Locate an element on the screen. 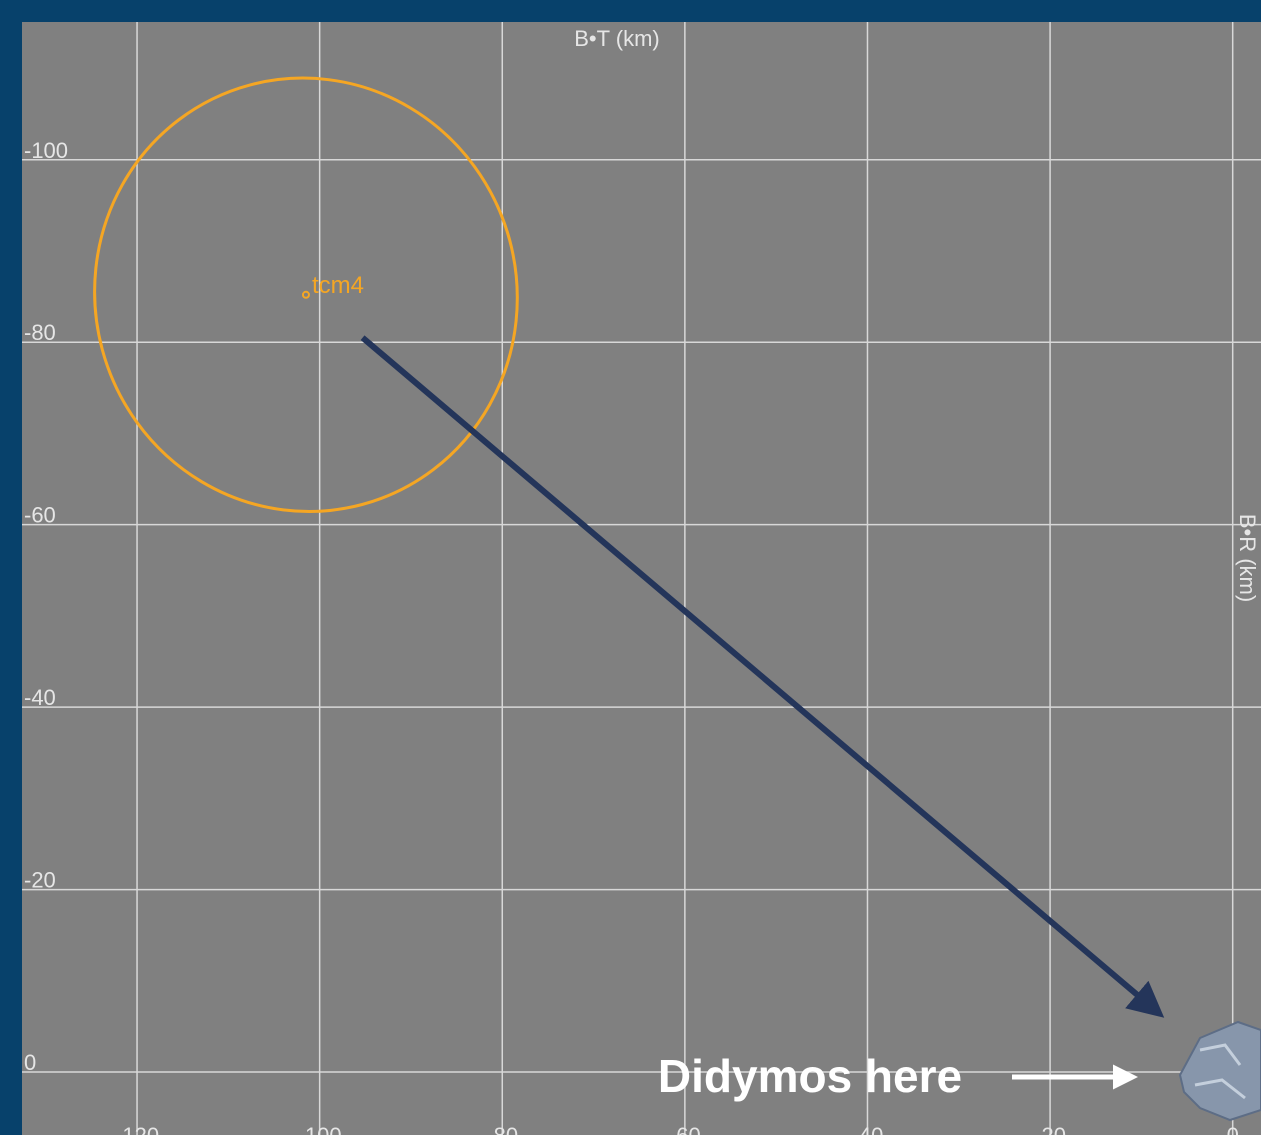 This screenshot has width=1261, height=1135. x-tick-label: -120 is located at coordinates (137, 1129).